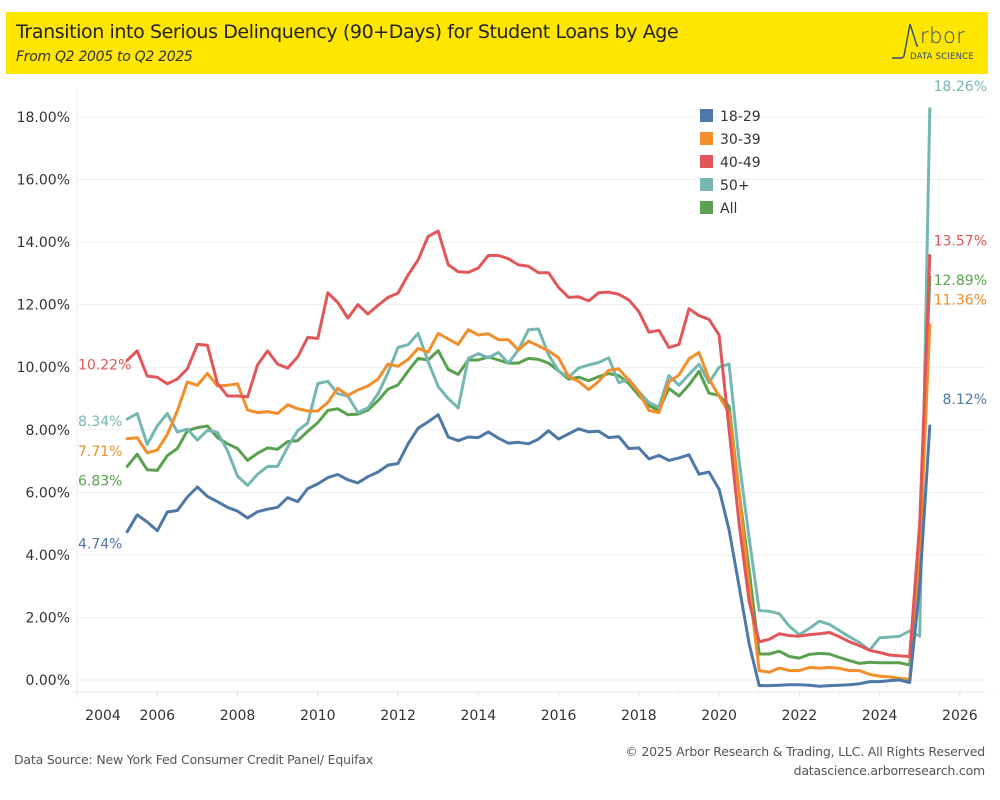 The height and width of the screenshot is (800, 1000). I want to click on x-tick-label: 2012, so click(398, 716).